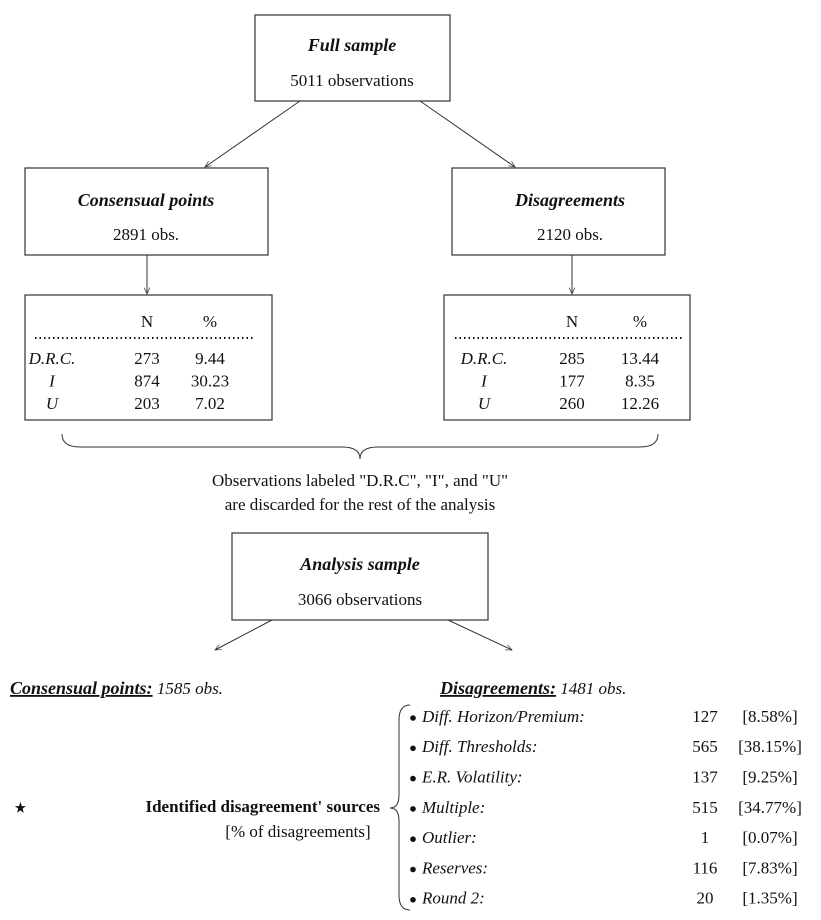 The width and height of the screenshot is (821, 920). Describe the element at coordinates (479, 746) in the screenshot. I see `source-label: Diff. Thresholds:` at that location.